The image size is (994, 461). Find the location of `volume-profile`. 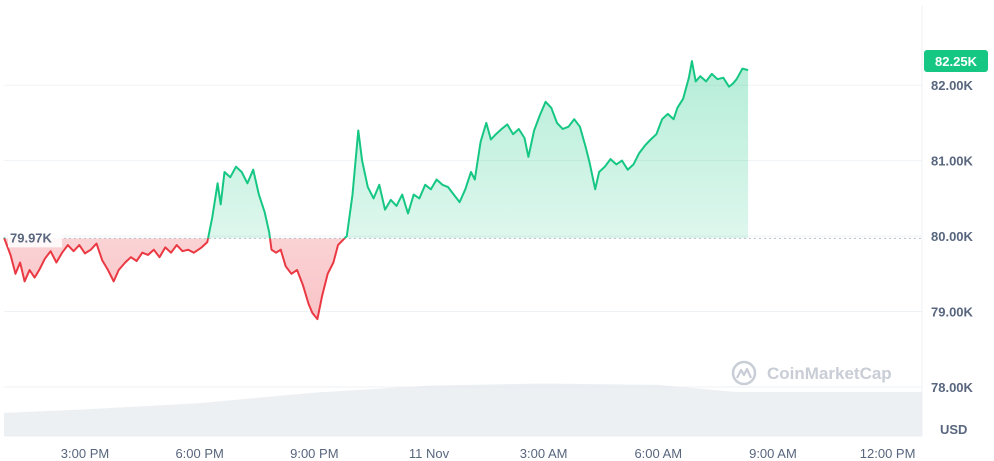

volume-profile is located at coordinates (463, 409).